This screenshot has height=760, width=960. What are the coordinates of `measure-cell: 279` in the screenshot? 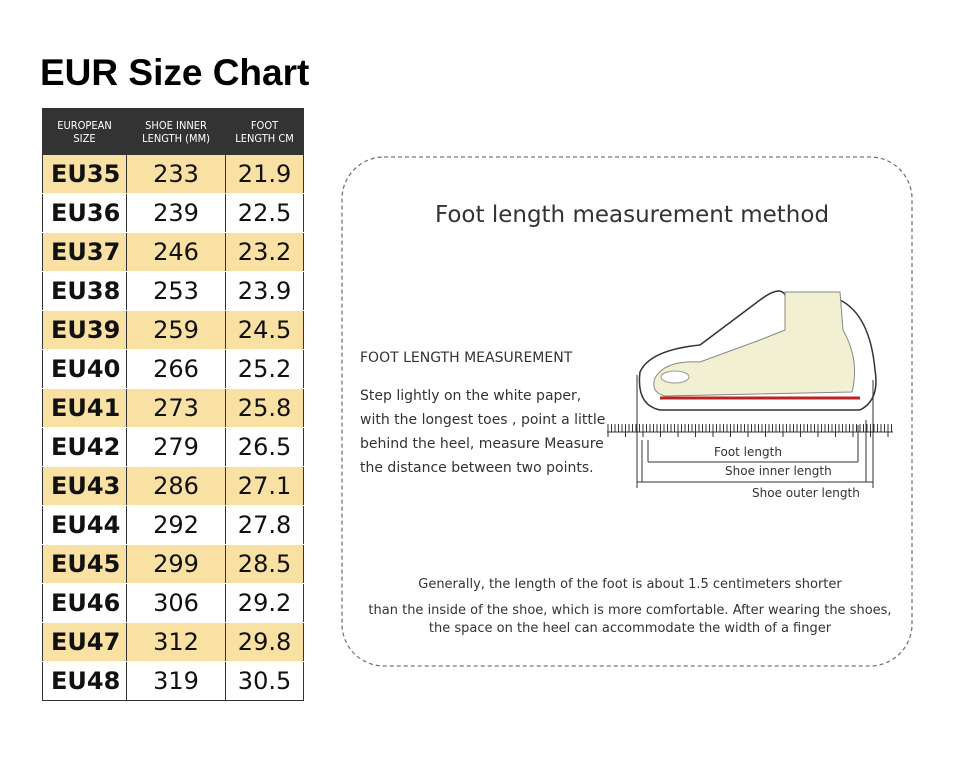 It's located at (176, 447).